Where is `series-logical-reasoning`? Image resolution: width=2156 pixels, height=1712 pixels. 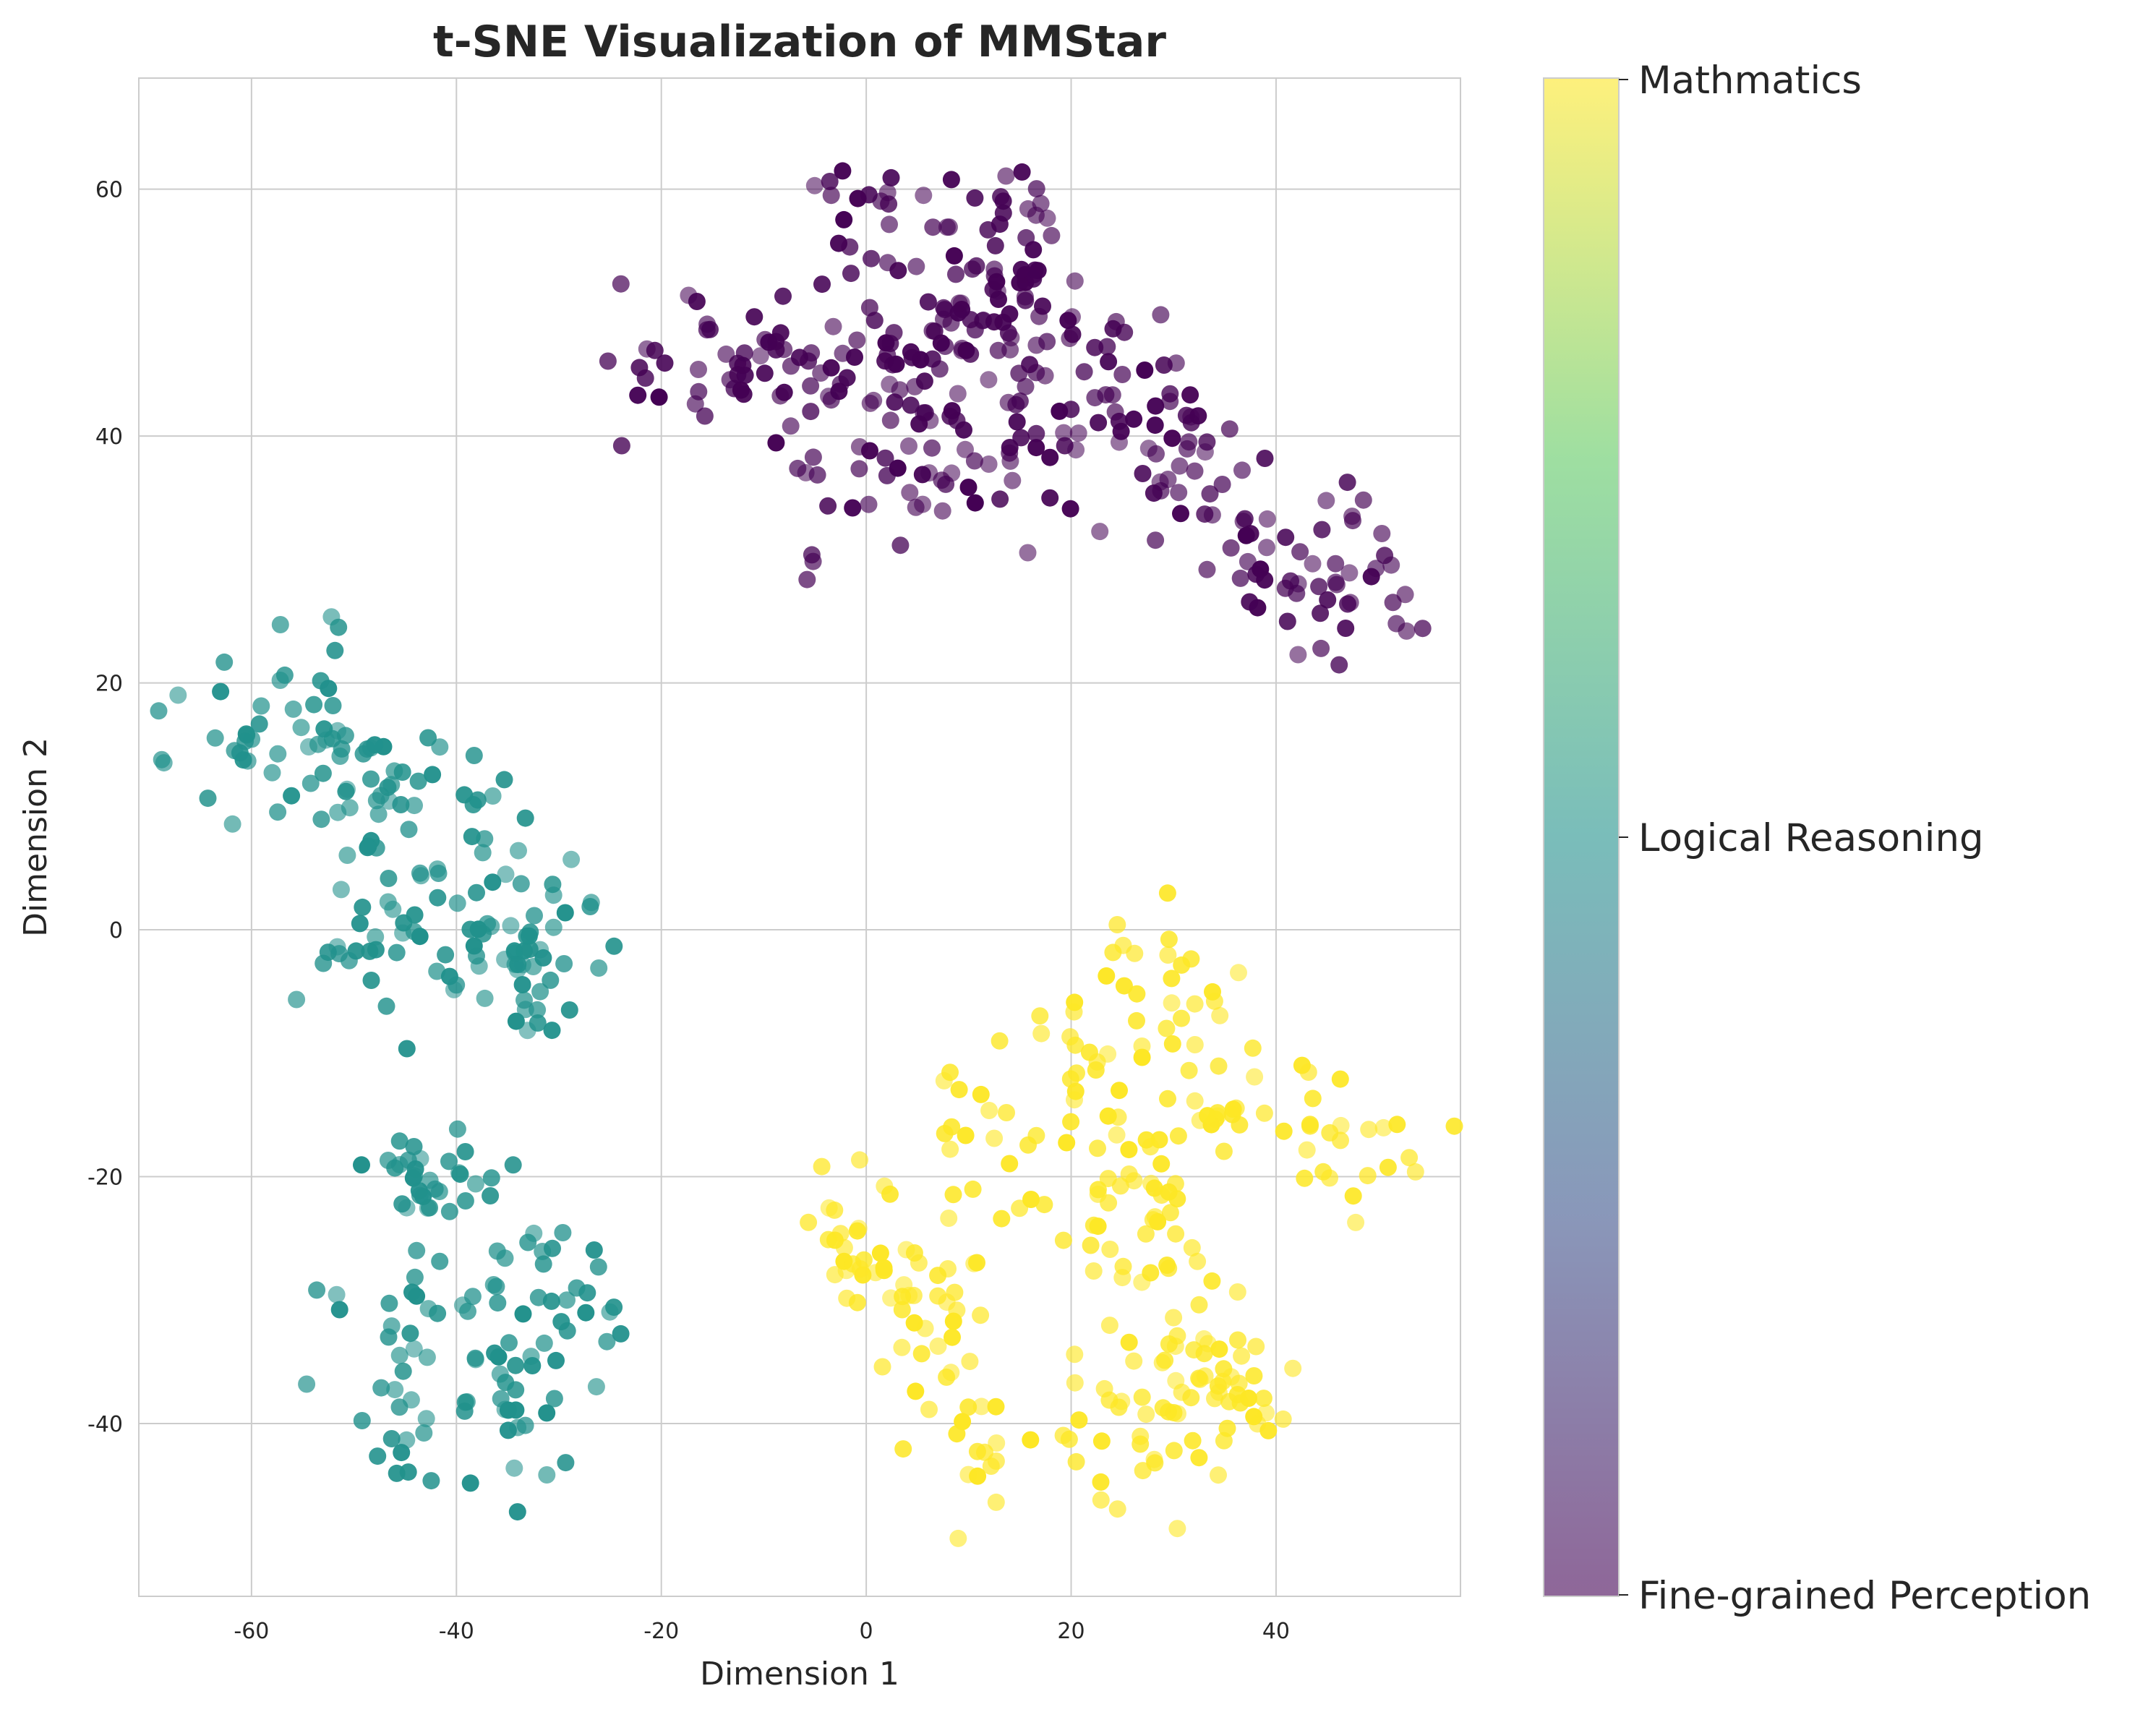
series-logical-reasoning is located at coordinates (390, 1064).